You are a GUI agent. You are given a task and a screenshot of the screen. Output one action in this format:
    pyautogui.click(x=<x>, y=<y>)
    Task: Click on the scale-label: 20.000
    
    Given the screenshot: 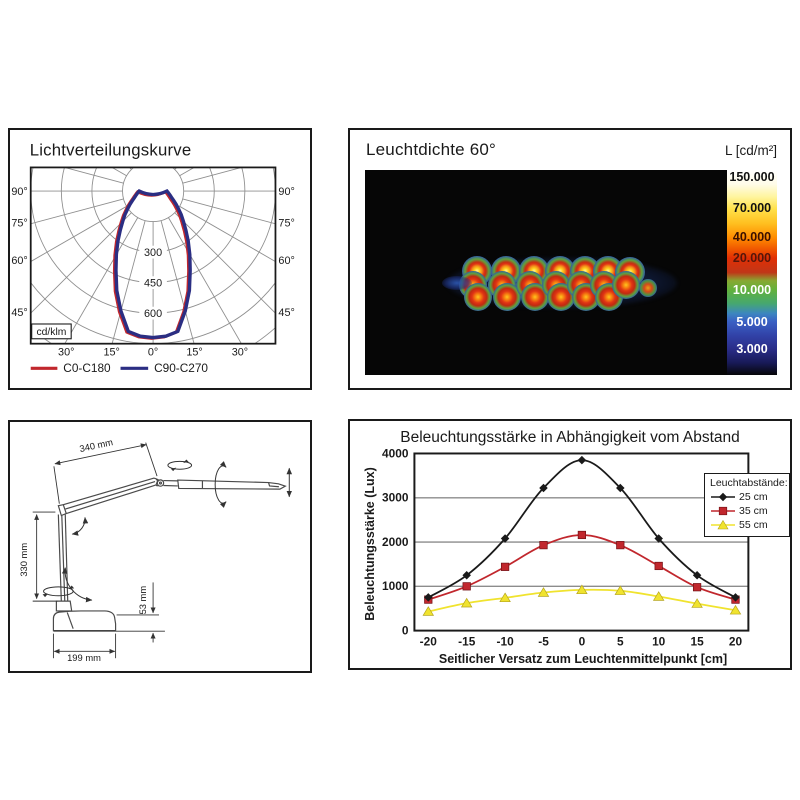 What is the action you would take?
    pyautogui.click(x=752, y=258)
    